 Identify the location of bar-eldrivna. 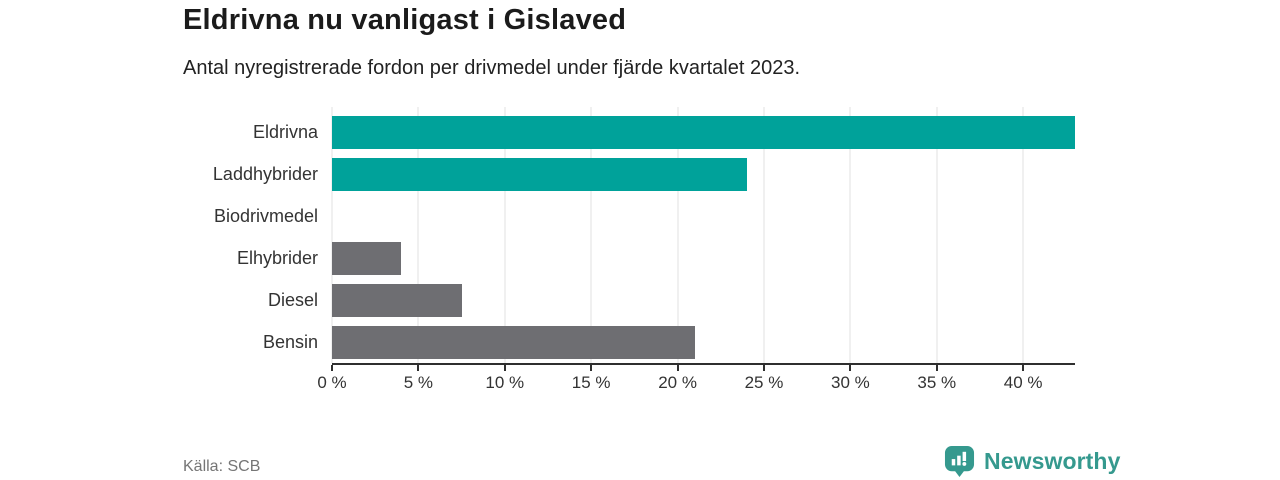
(703, 132).